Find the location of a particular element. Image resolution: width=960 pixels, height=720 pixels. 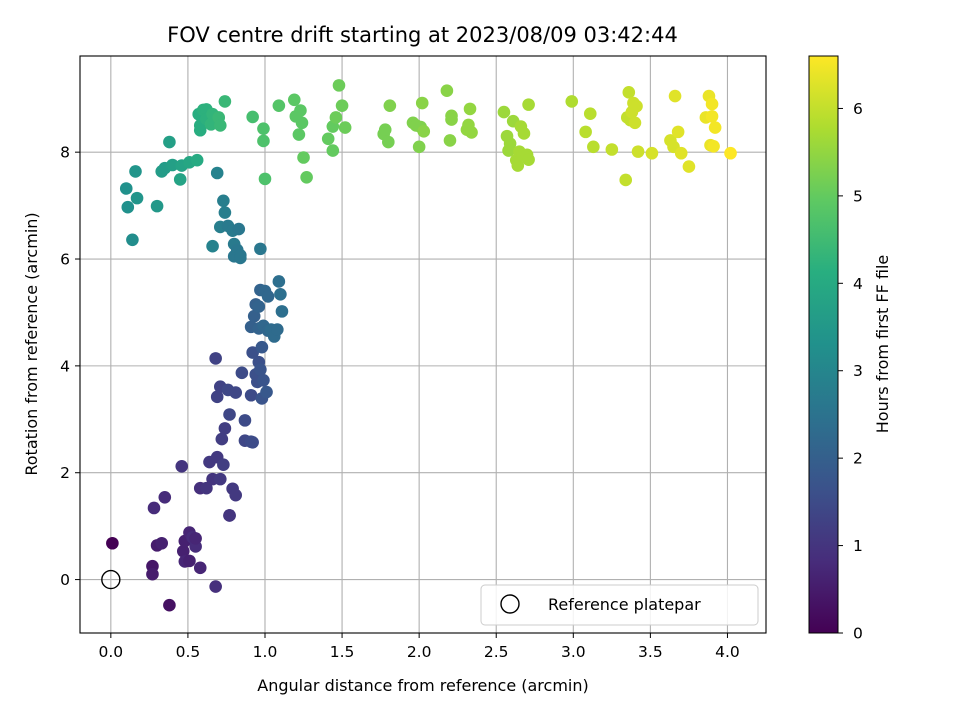

y-tick-label: 2 is located at coordinates (65, 473).